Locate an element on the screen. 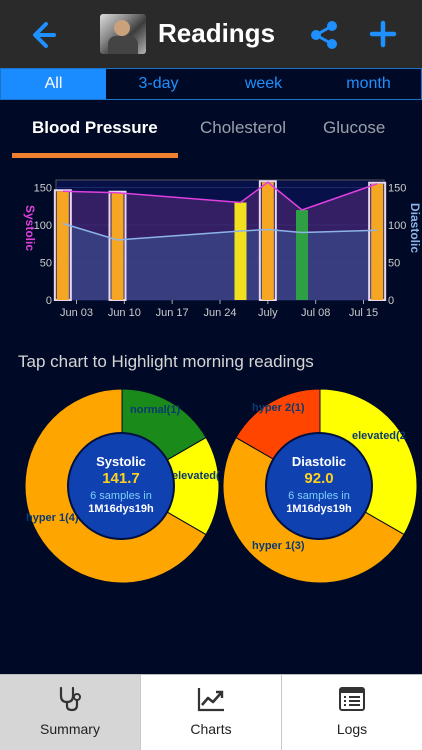  diastolic-axis-label: Diastolic is located at coordinates (415, 228).